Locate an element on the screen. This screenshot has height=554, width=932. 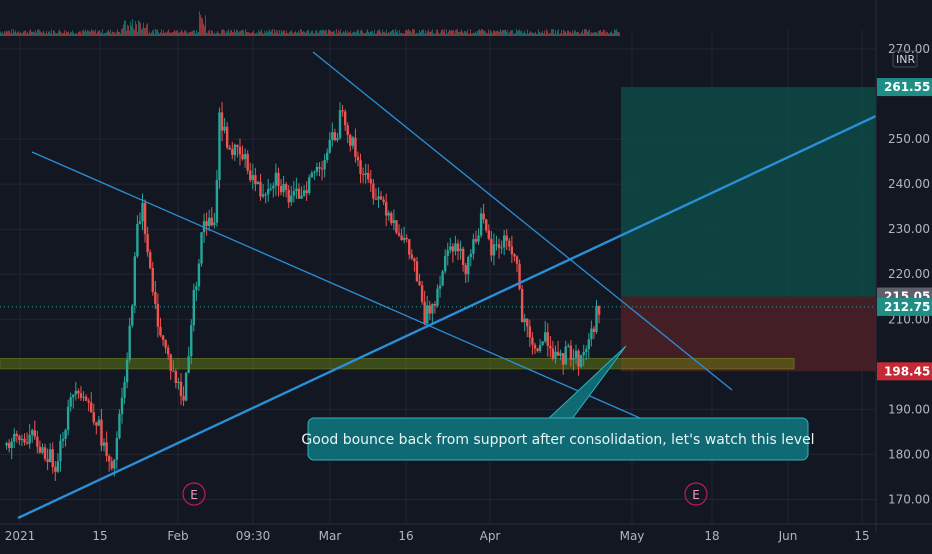
time-axis: 2021 15 Feb 09:30 Mar 16 Apr May 18 Jun 15 is located at coordinates (466, 533).